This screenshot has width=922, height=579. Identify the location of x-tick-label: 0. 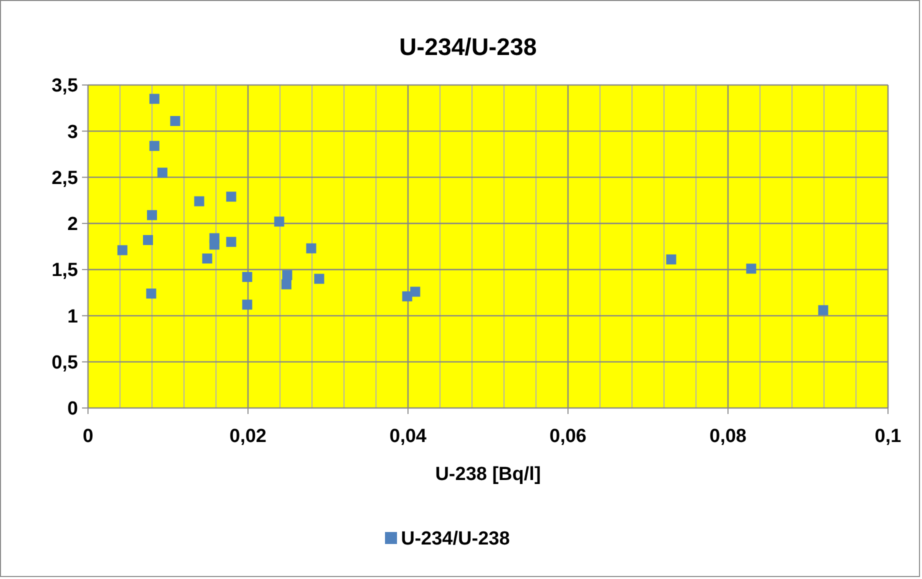
(88, 436).